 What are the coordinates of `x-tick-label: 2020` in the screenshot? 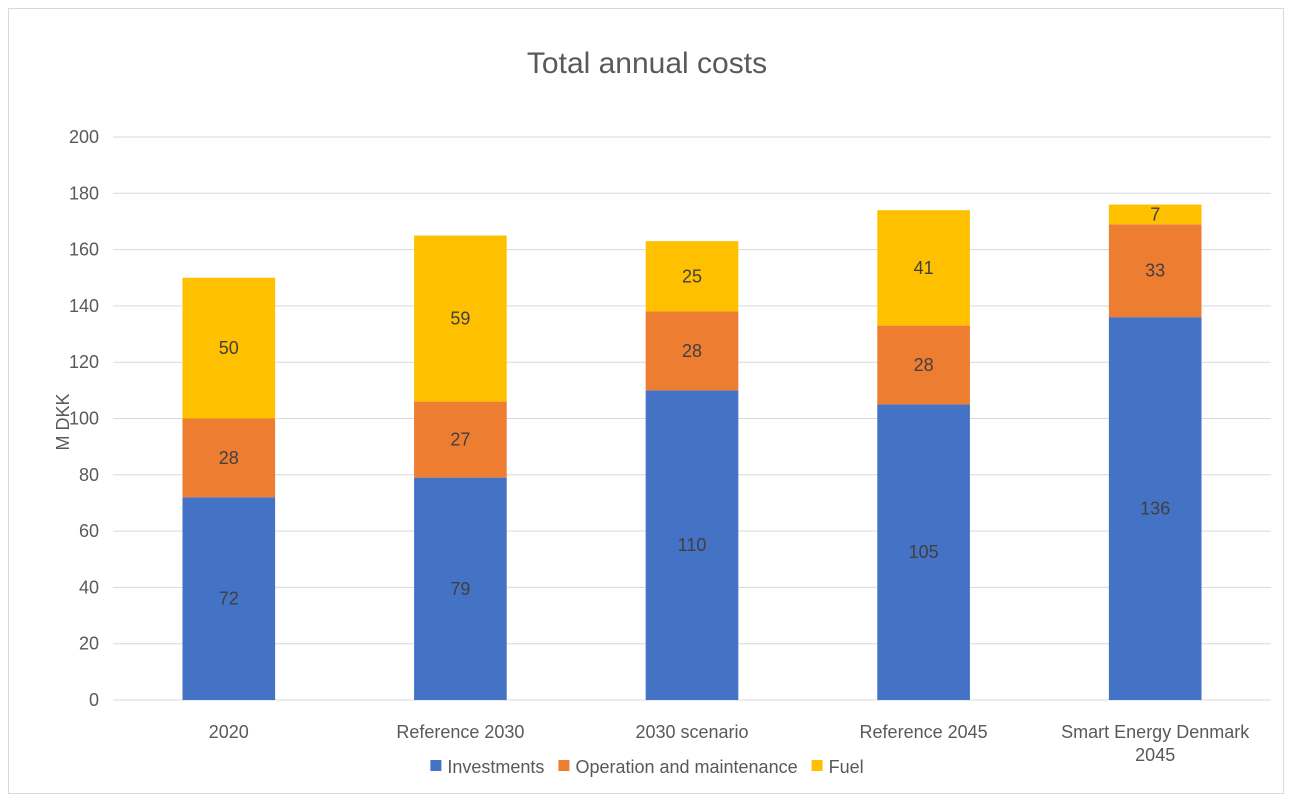 It's located at (229, 732).